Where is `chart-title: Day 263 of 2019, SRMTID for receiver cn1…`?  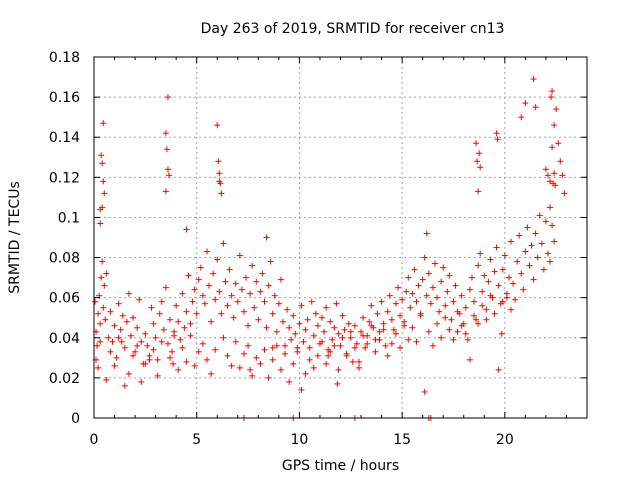
chart-title: Day 263 of 2019, SRMTID for receiver cn1… is located at coordinates (353, 29).